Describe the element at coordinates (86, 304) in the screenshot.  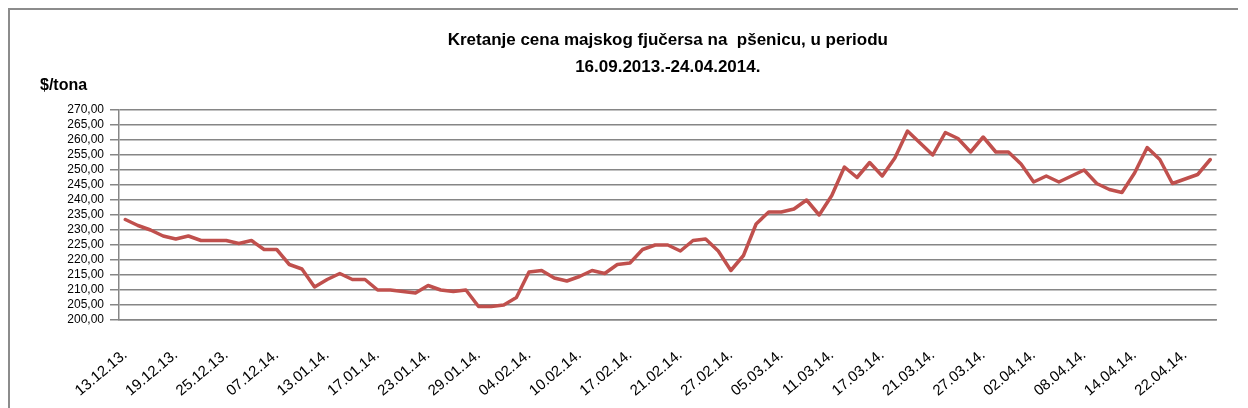
I see `y-tick-label: 205,00` at that location.